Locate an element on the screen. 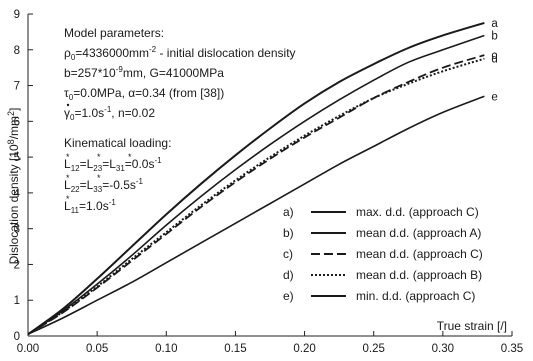 The width and height of the screenshot is (533, 361). legend-key: a) is located at coordinates (288, 212).